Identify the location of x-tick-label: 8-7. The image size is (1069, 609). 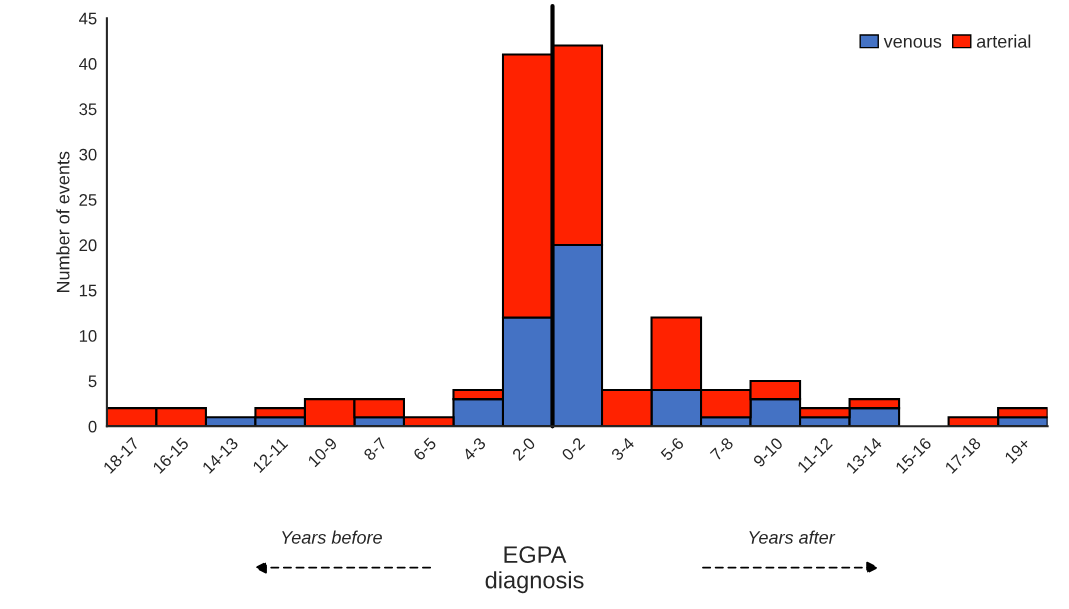
(375, 449).